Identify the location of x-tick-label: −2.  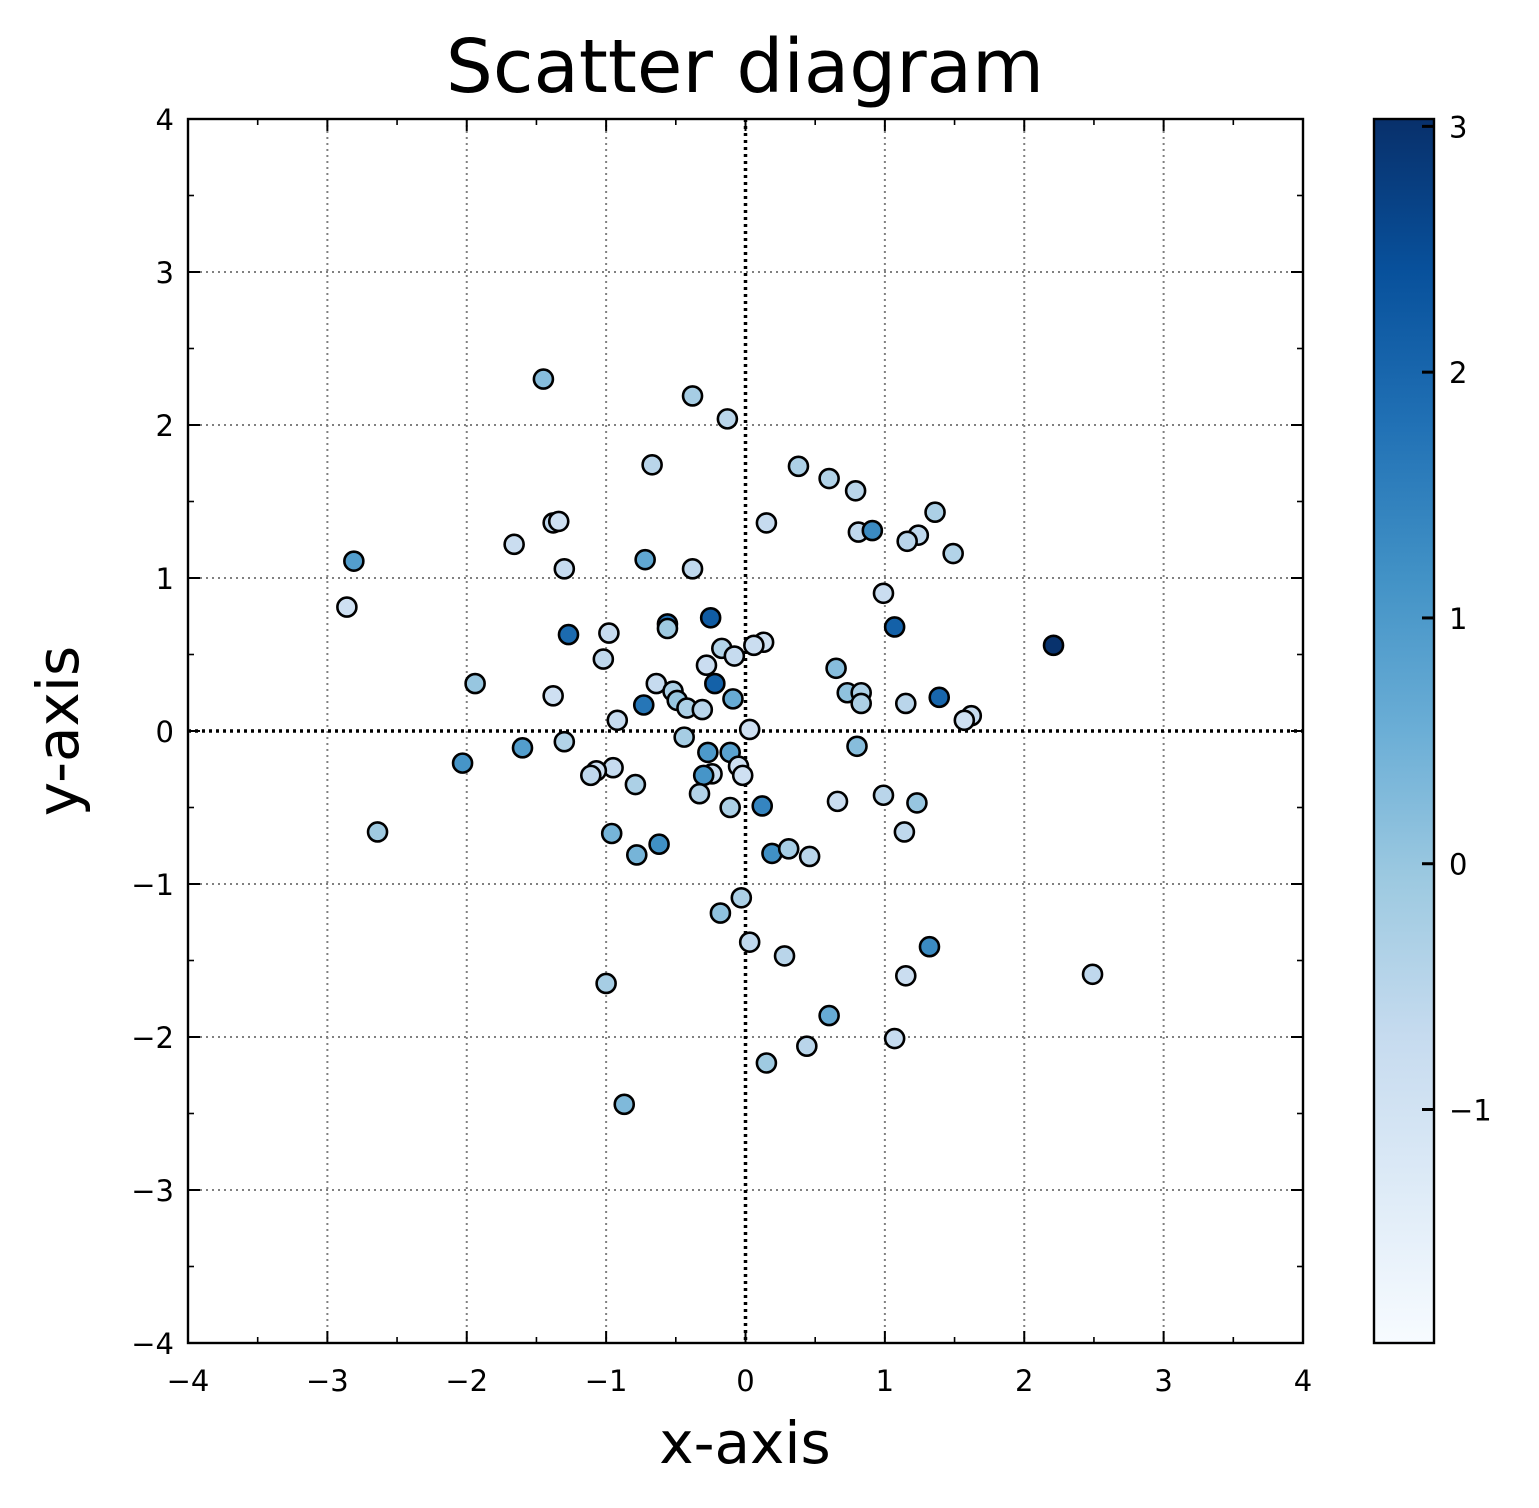
(466, 1381).